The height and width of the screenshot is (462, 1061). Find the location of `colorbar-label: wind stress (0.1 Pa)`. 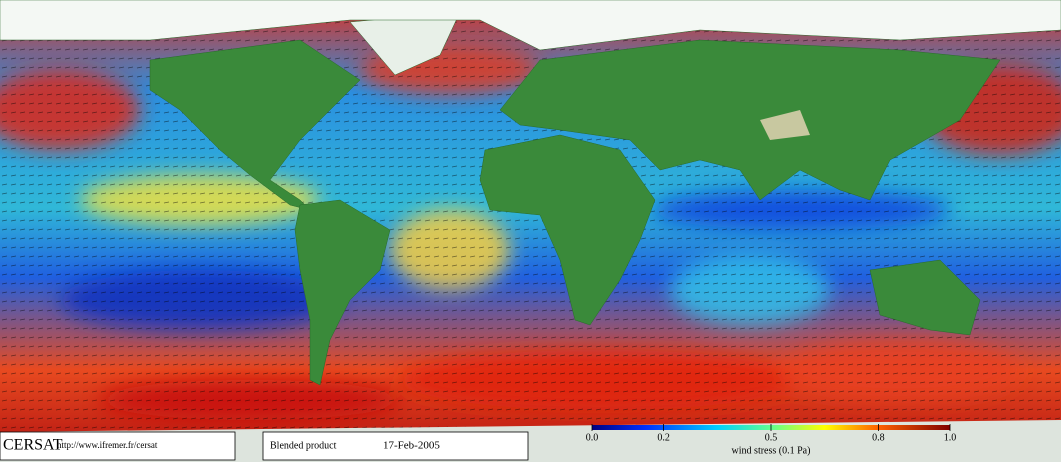

colorbar-label: wind stress (0.1 Pa) is located at coordinates (771, 450).